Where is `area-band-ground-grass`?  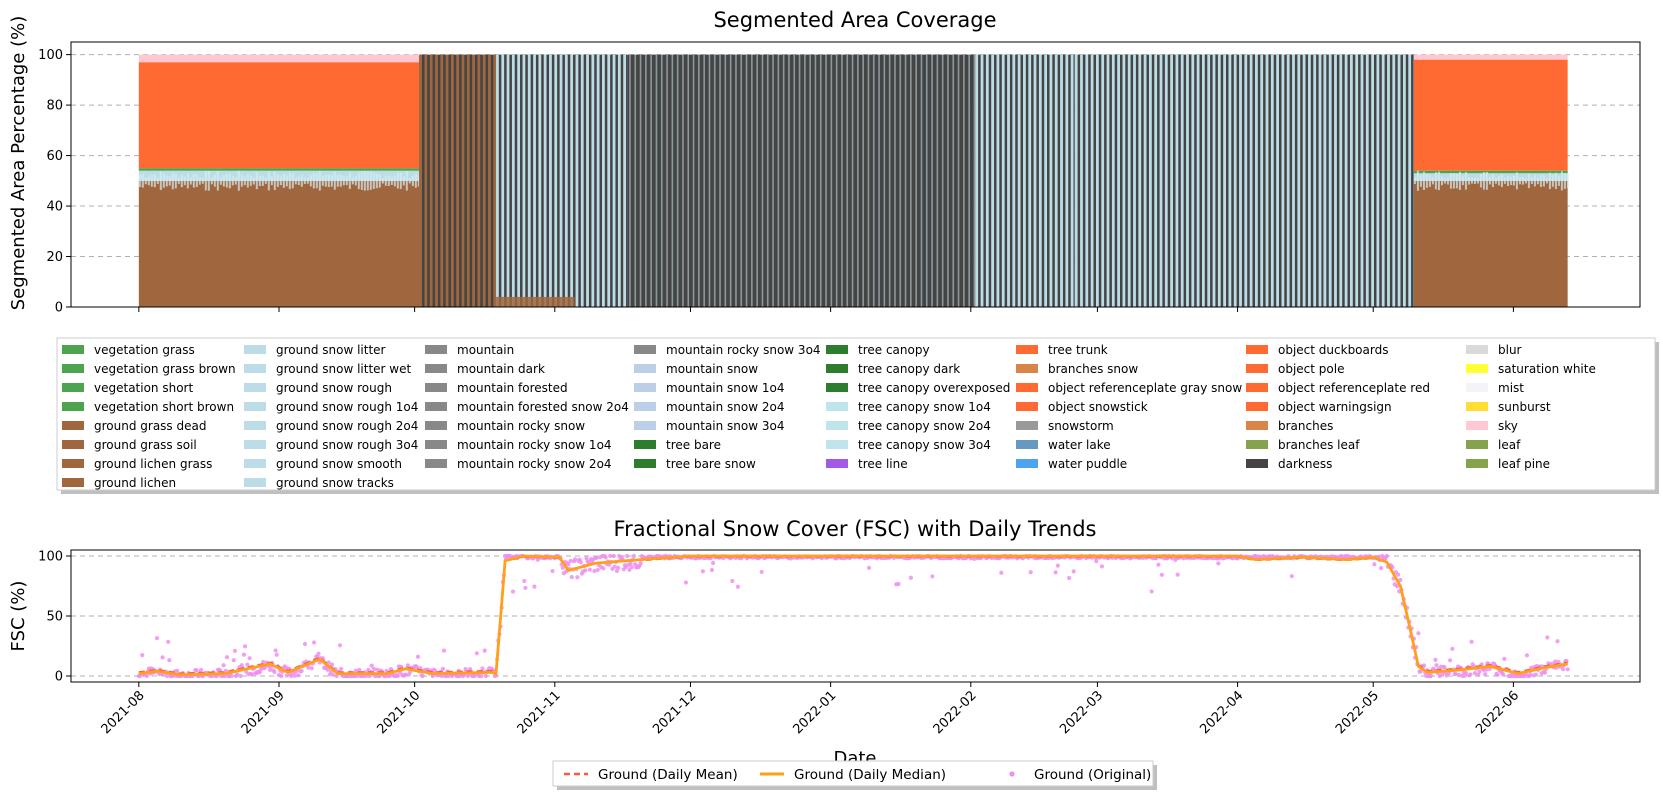 area-band-ground-grass is located at coordinates (1490, 243).